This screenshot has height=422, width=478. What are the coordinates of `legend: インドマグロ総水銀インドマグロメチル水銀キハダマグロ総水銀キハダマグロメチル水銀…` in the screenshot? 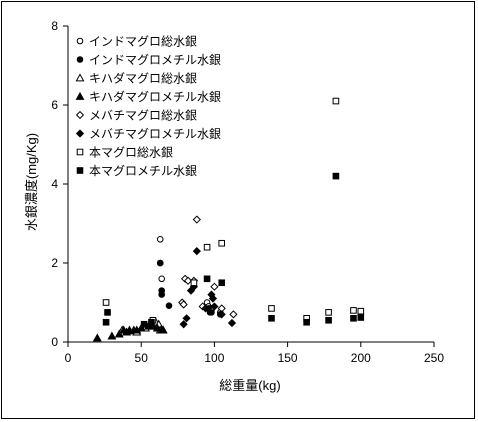 It's located at (148, 106).